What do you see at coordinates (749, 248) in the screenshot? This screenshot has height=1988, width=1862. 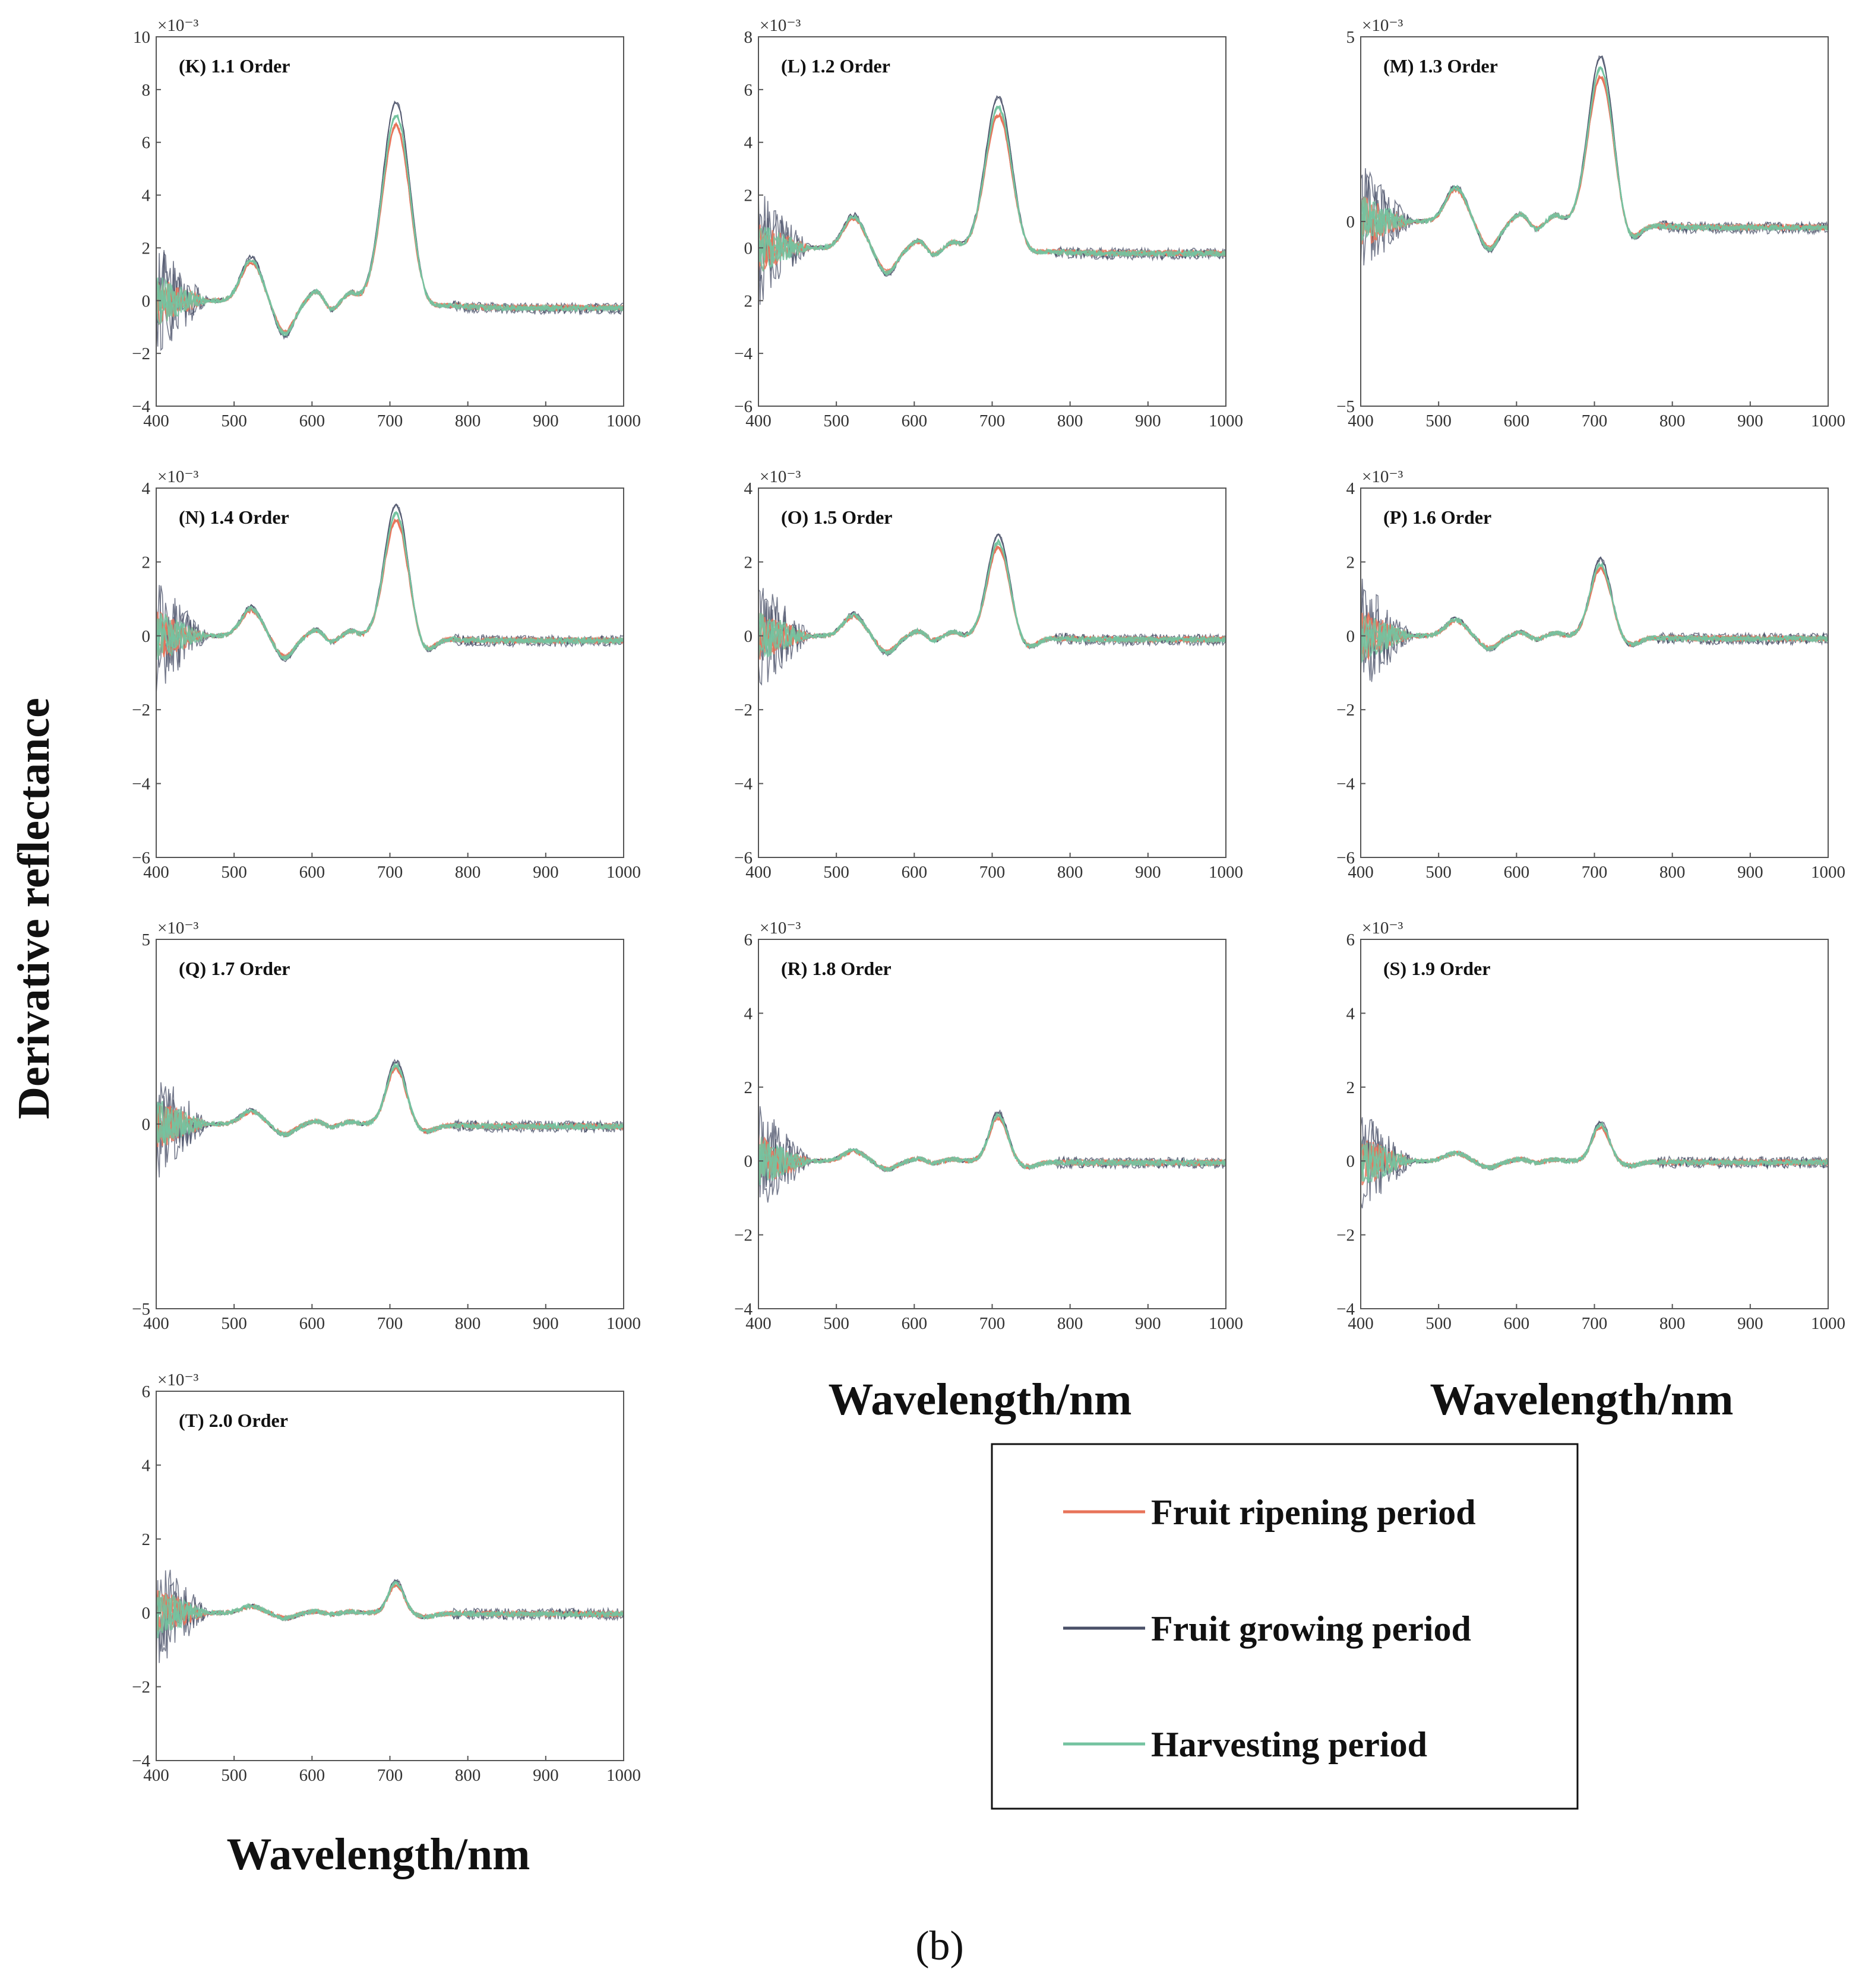 I see `panel-2-ytick-4: 0` at bounding box center [749, 248].